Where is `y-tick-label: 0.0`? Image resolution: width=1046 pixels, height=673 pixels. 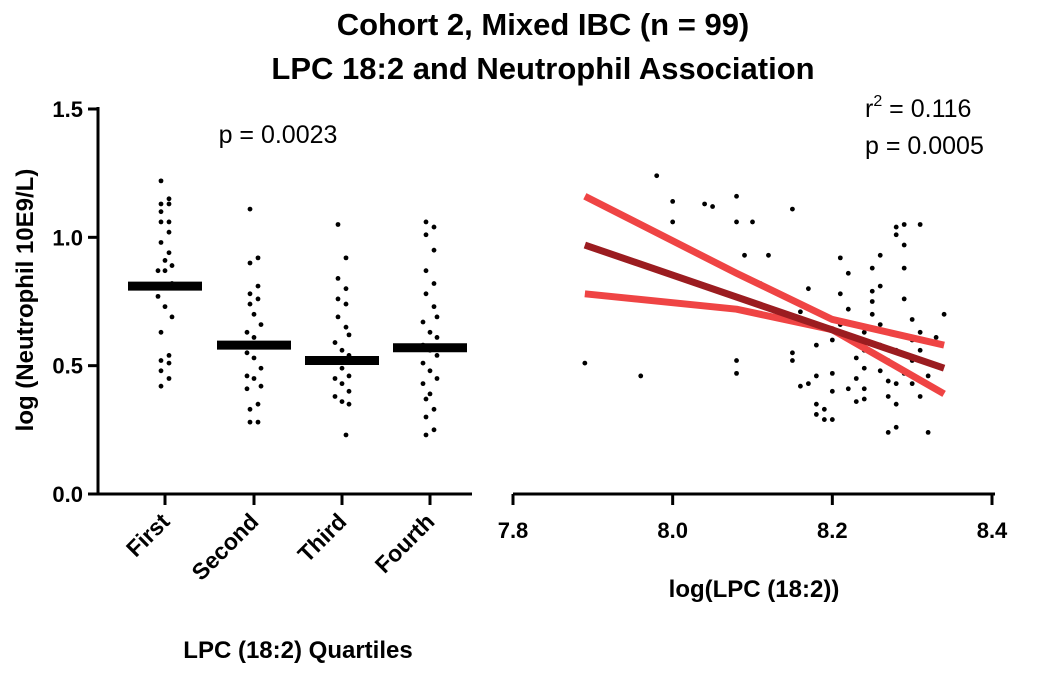 y-tick-label: 0.0 is located at coordinates (67, 494).